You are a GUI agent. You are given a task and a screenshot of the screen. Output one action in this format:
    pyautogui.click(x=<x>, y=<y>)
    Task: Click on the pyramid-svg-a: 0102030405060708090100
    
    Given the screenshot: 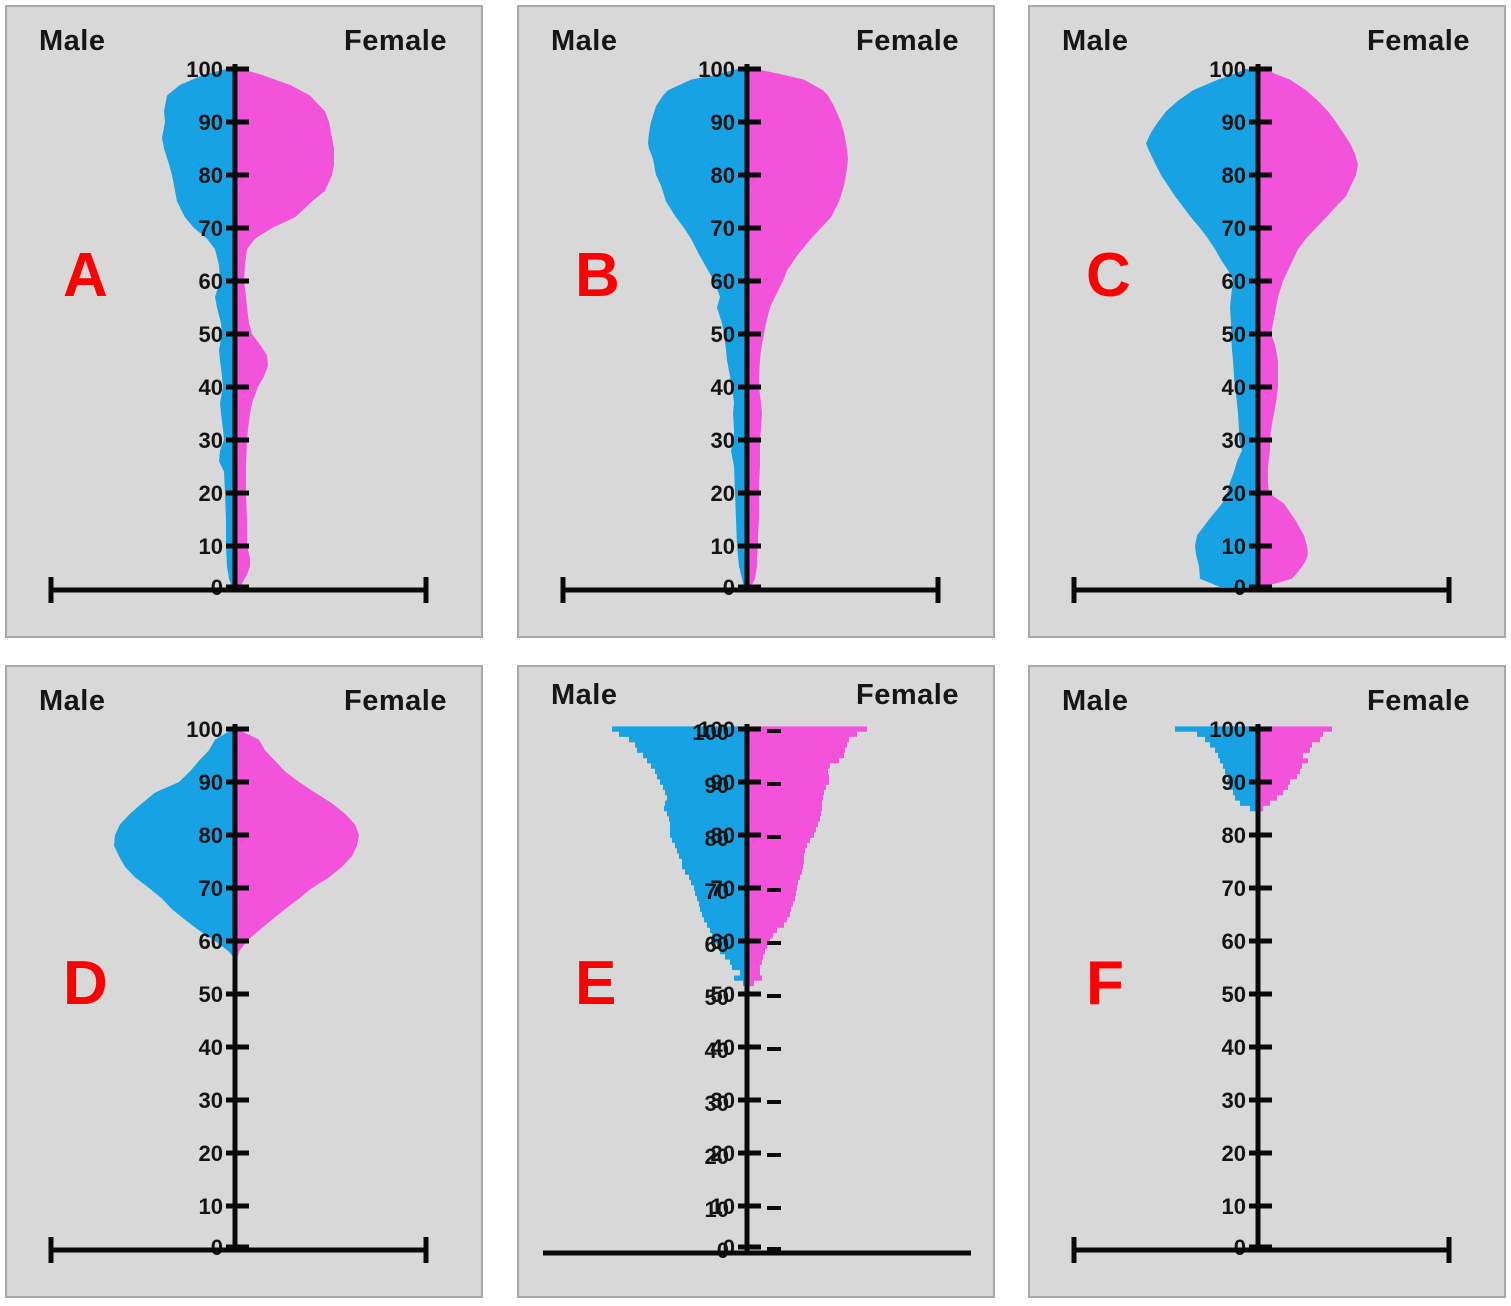 What is the action you would take?
    pyautogui.click(x=238, y=330)
    